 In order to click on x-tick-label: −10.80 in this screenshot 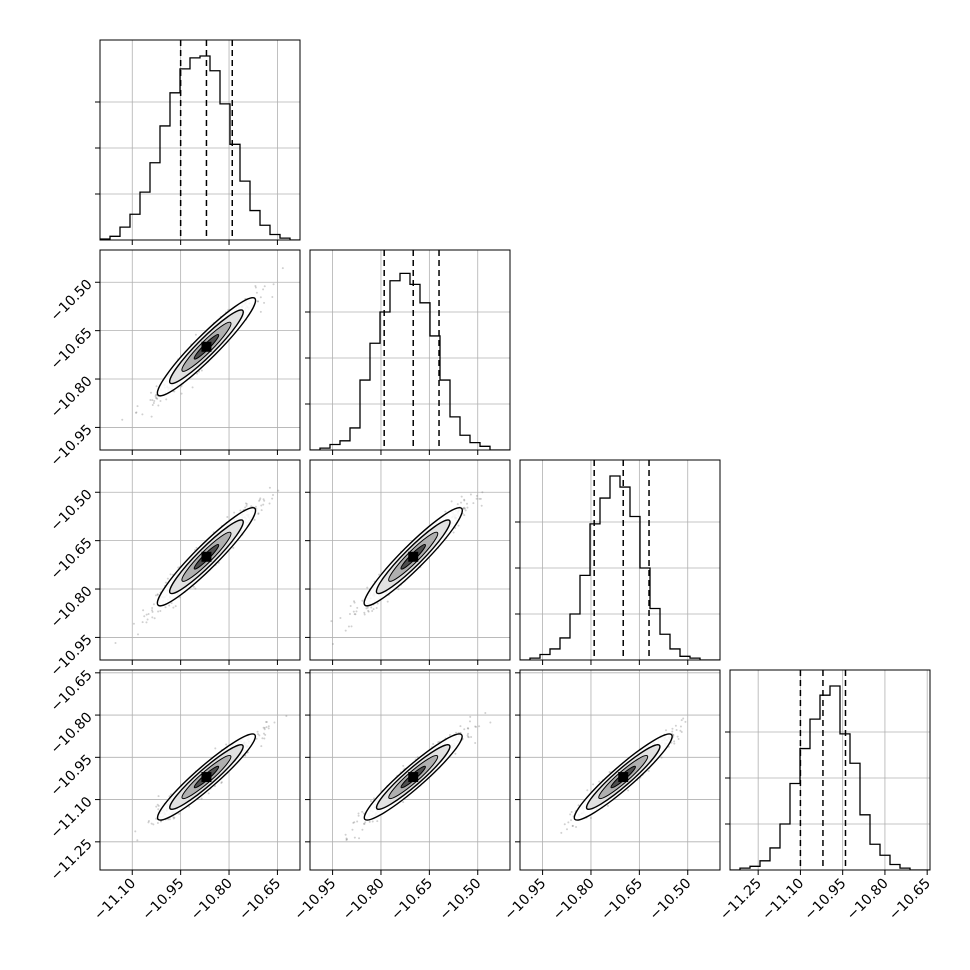, I will do `click(212, 900)`.